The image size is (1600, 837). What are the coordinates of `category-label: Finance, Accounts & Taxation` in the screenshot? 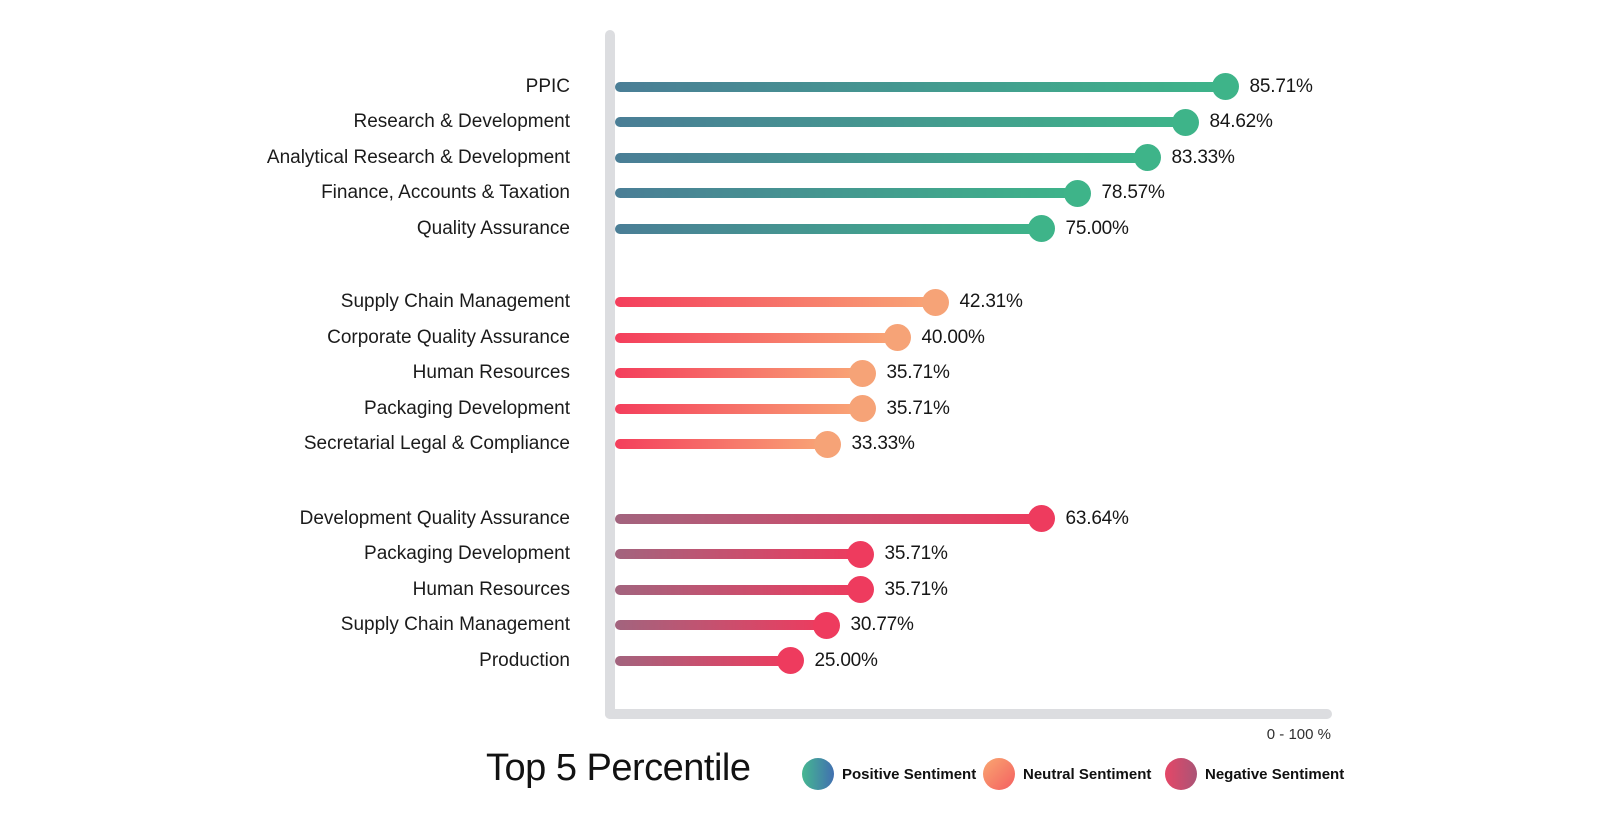 It's located at (445, 192).